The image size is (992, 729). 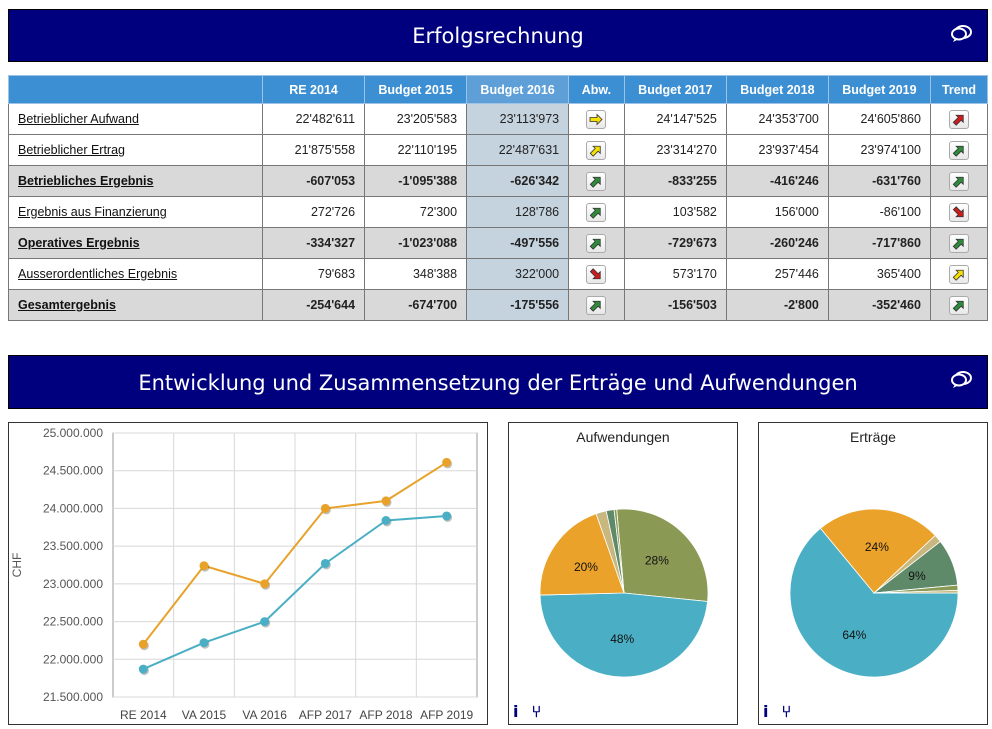 What do you see at coordinates (777, 274) in the screenshot?
I see `value-cell: 257'446` at bounding box center [777, 274].